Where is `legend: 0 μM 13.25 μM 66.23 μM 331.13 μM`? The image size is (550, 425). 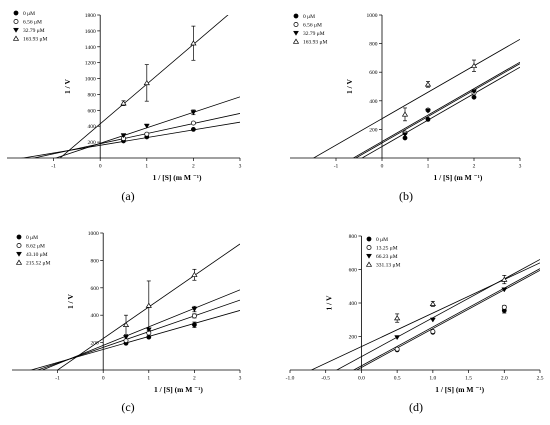 legend: 0 μM 13.25 μM 66.23 μM 331.13 μM is located at coordinates (382, 252).